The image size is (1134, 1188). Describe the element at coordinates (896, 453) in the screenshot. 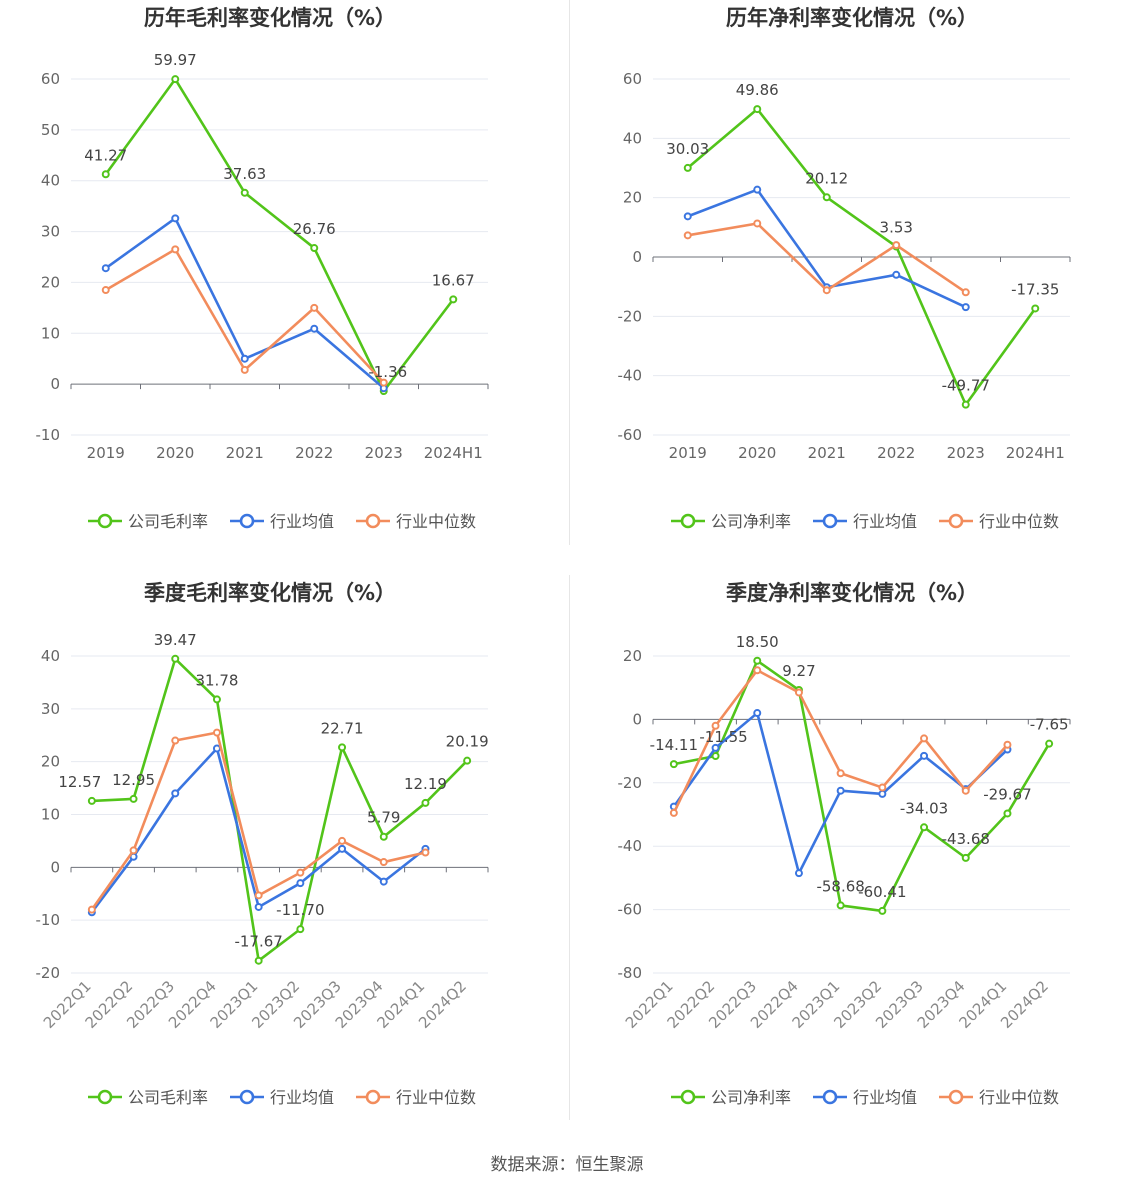

I see `x-tick-label: 2022` at that location.